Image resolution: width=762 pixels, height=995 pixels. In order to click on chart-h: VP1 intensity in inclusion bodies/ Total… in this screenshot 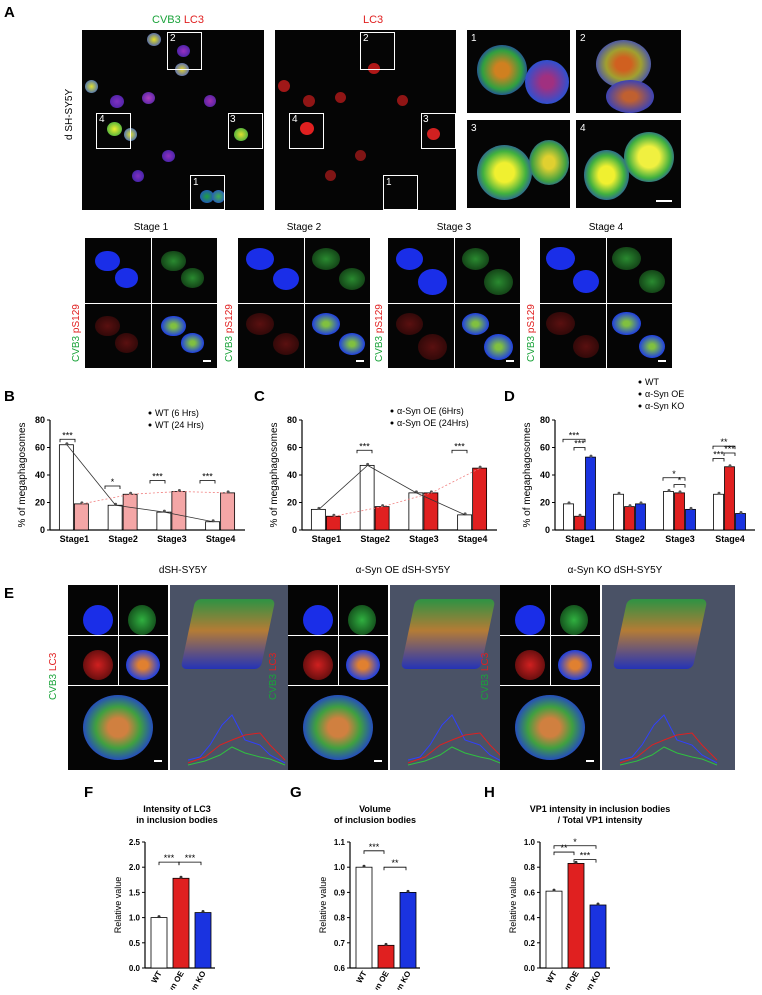, I will do `click(589, 897)`.